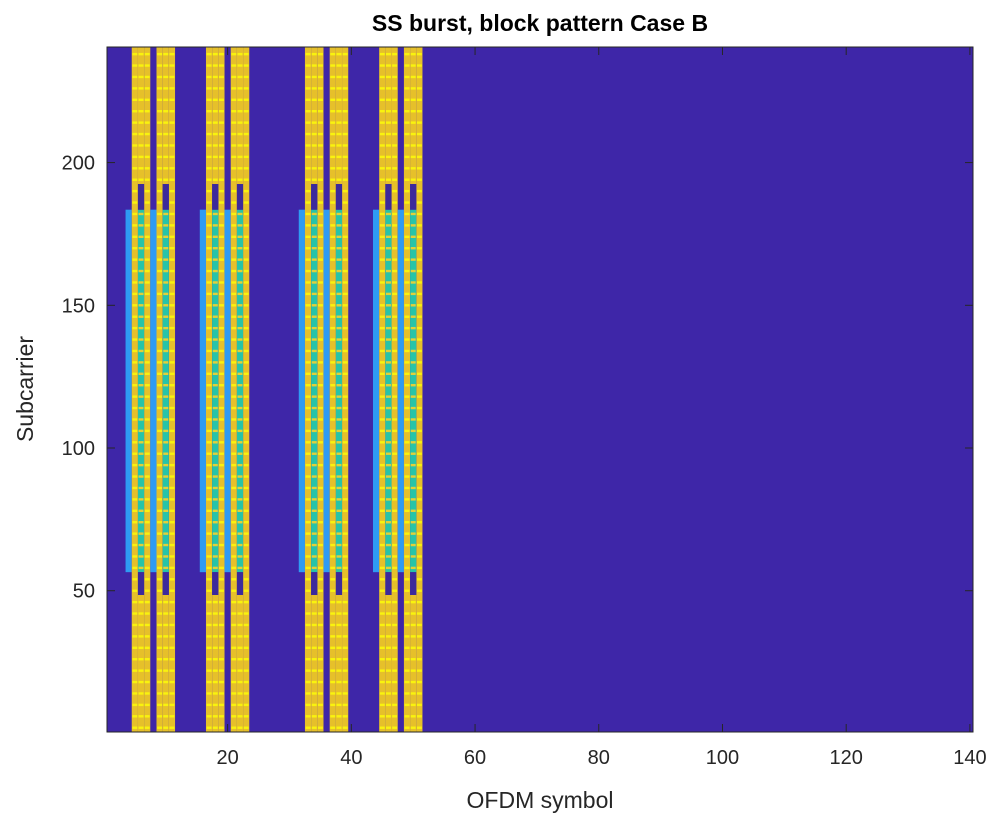 Image resolution: width=996 pixels, height=819 pixels. Describe the element at coordinates (227, 758) in the screenshot. I see `x-tick-label: 20` at that location.